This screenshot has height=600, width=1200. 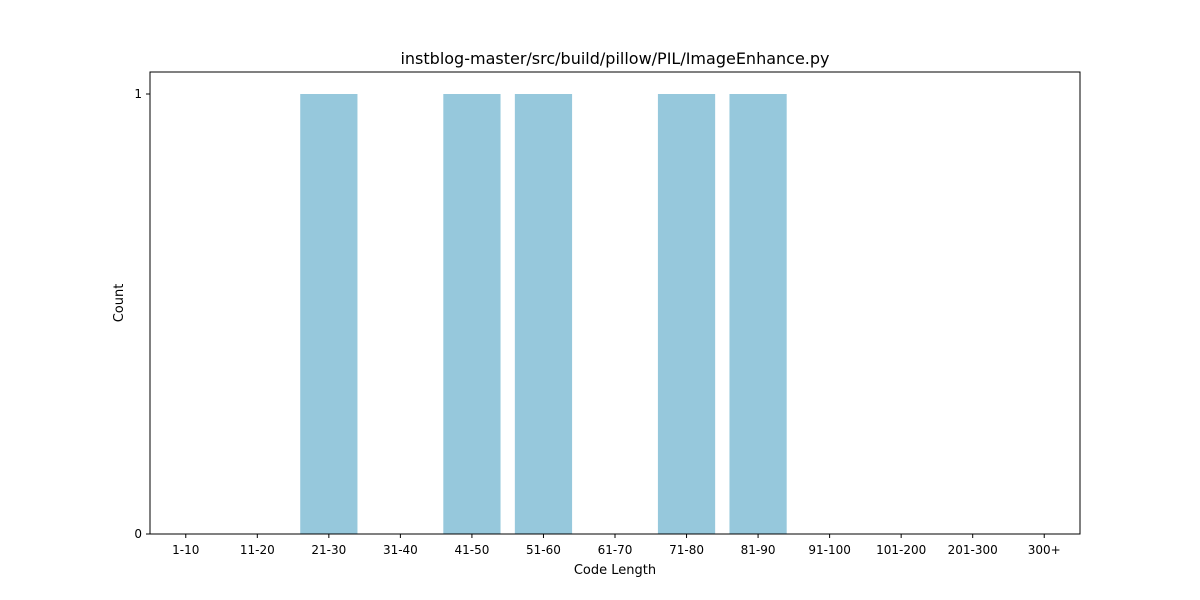 What do you see at coordinates (973, 550) in the screenshot?
I see `x-tick-label: 201-300` at bounding box center [973, 550].